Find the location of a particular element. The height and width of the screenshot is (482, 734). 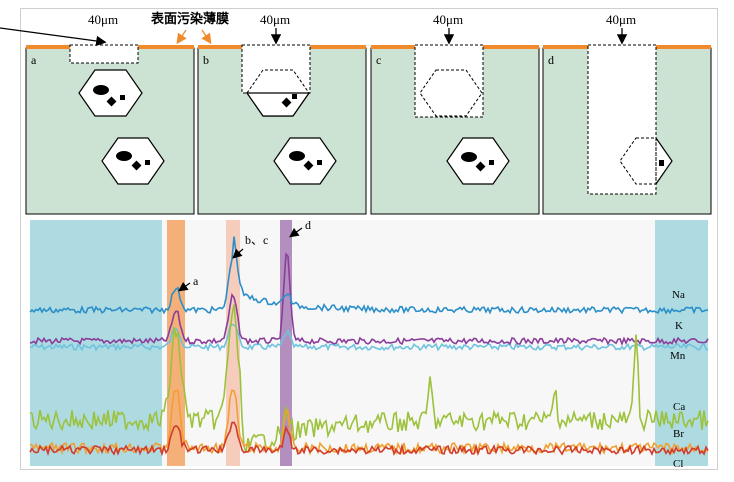

element-label-mn: Mn is located at coordinates (678, 356).